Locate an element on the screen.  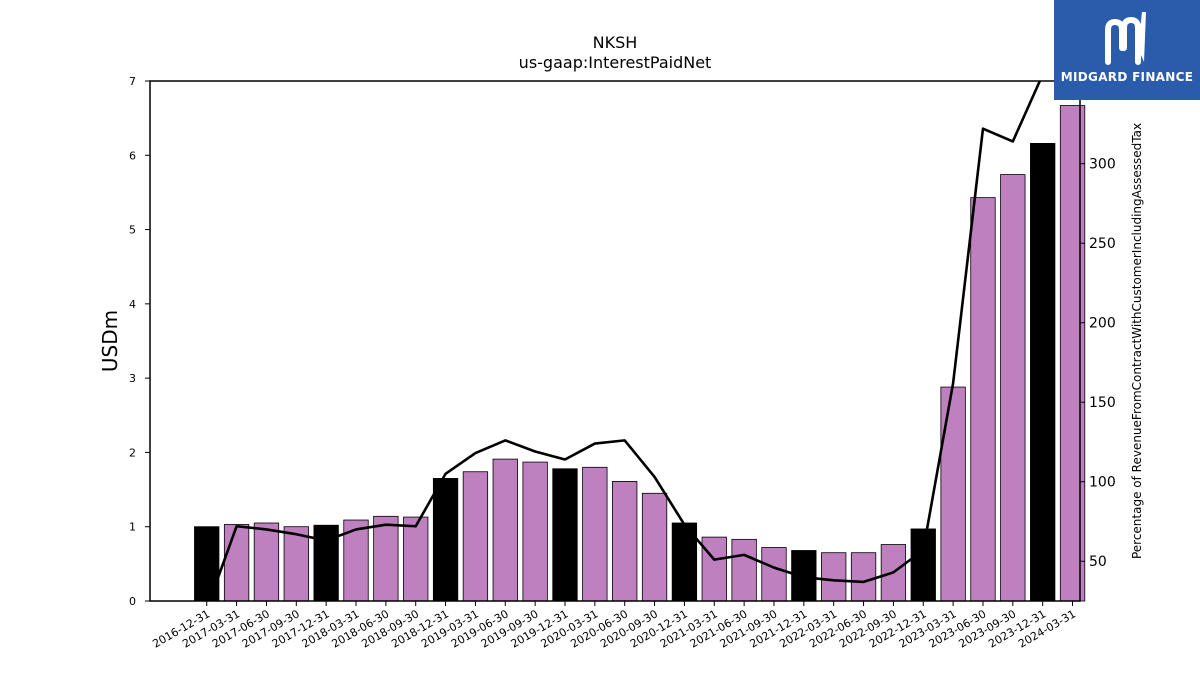
chart-title: NKSH is located at coordinates (615, 42).